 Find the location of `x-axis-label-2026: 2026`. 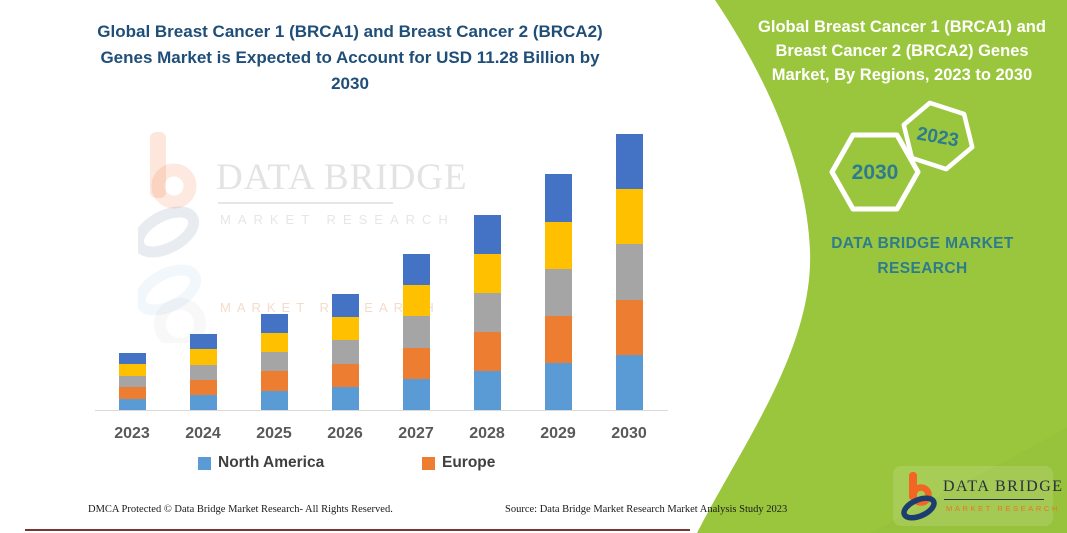

x-axis-label-2026: 2026 is located at coordinates (345, 433).